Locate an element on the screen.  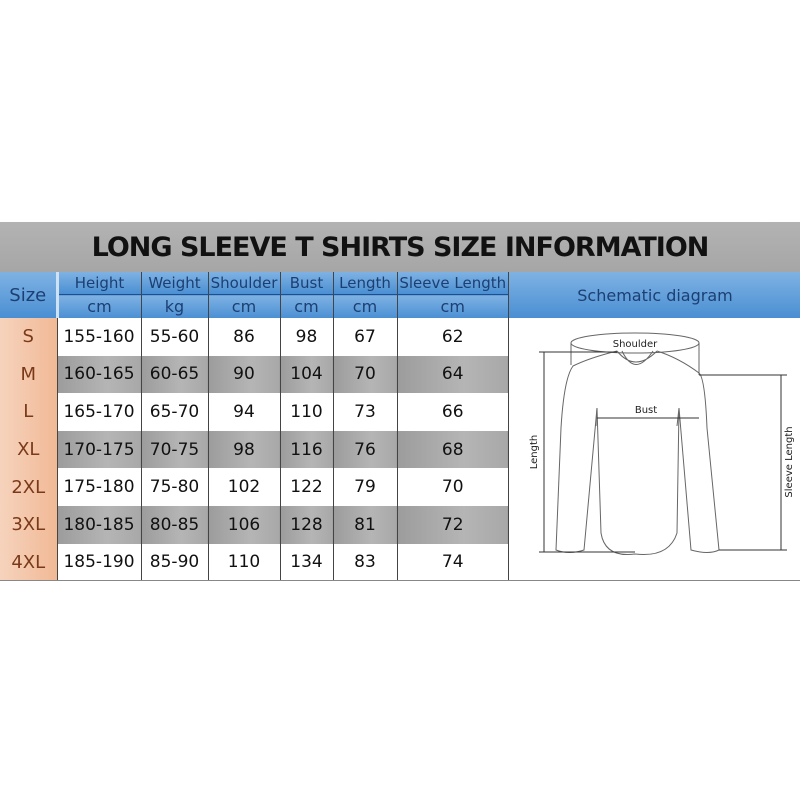
sleeve-length-label: Sleeve Length is located at coordinates (789, 461).